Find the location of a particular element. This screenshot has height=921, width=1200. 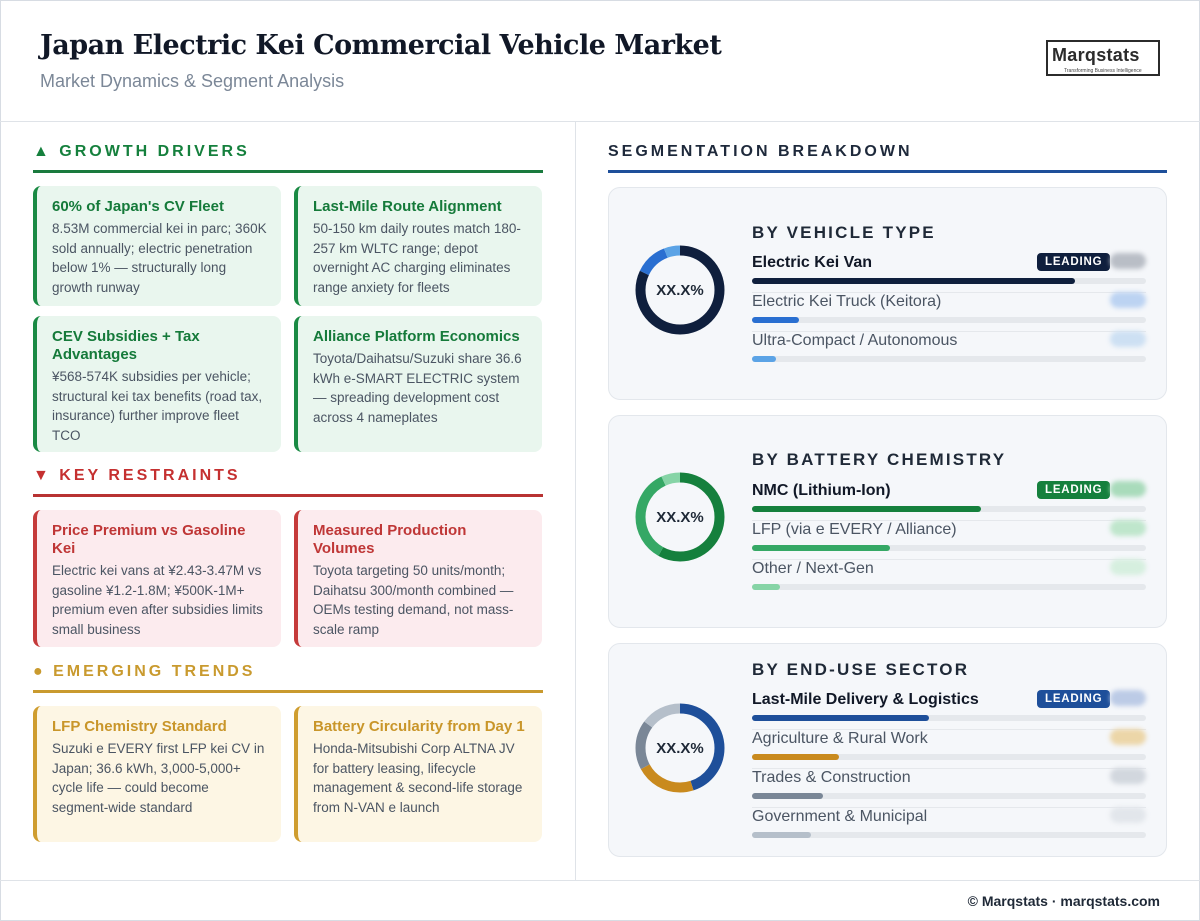

triangle-up-icon: ▲ is located at coordinates (42, 151).